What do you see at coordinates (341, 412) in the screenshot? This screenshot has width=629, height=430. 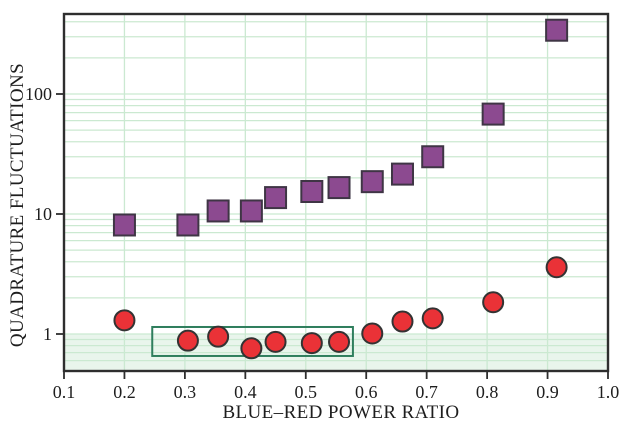 I see `x-axis-title: BLUE–RED POWER RATIO` at bounding box center [341, 412].